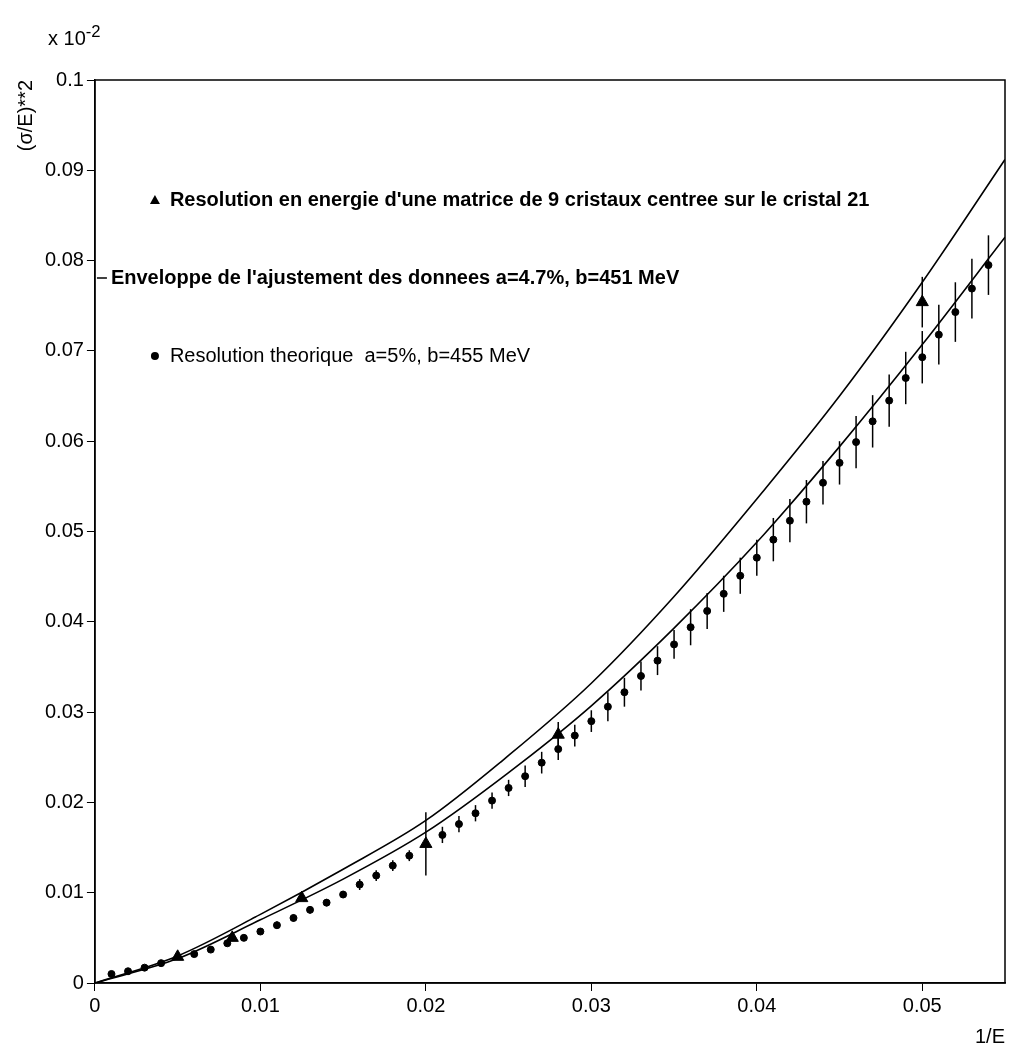  What do you see at coordinates (64, 710) in the screenshot?
I see `y-tick-label: 0.03` at bounding box center [64, 710].